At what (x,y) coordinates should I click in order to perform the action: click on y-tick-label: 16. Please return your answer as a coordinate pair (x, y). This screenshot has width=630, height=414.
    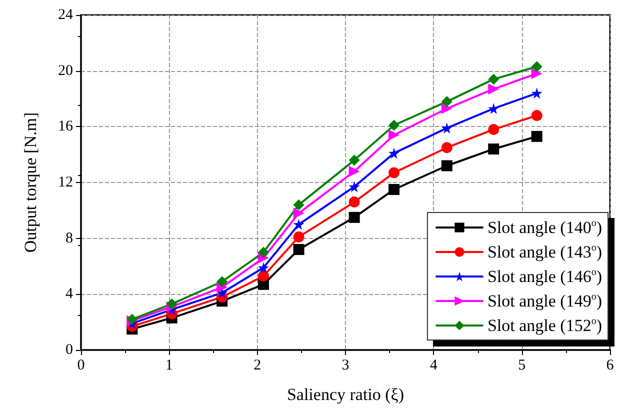
    Looking at the image, I should click on (66, 126).